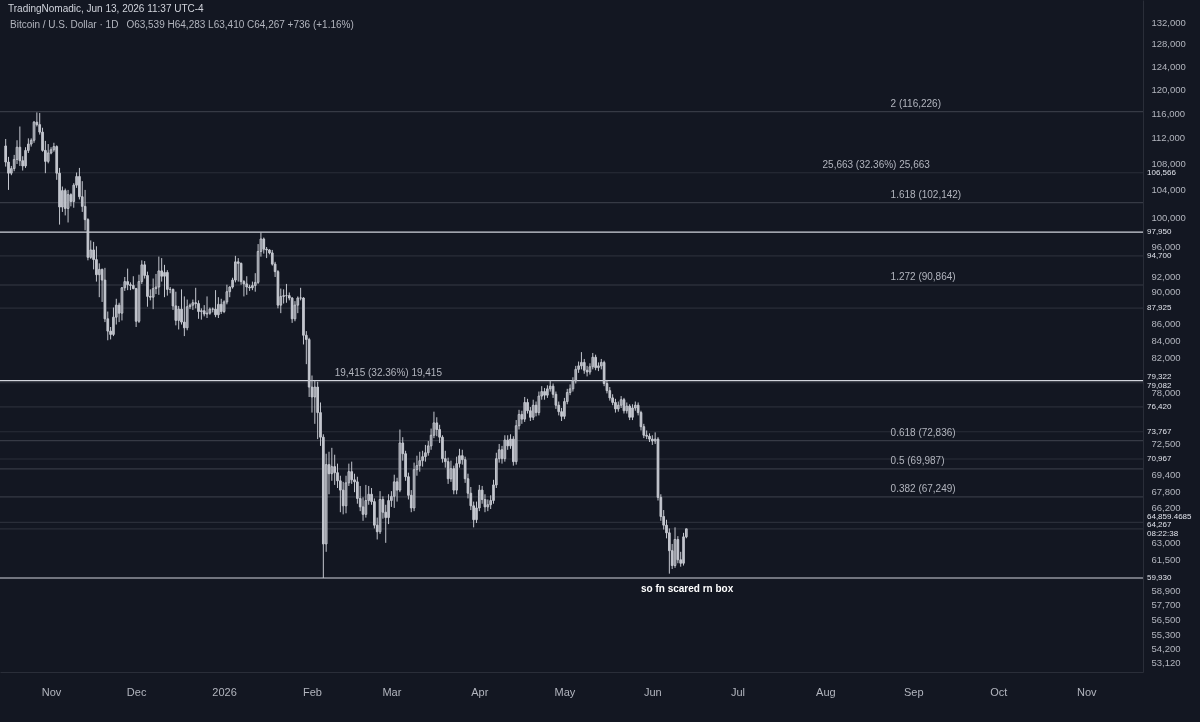 The image size is (1200, 722). What do you see at coordinates (1168, 66) in the screenshot?
I see `y-tick-label: 124,000` at bounding box center [1168, 66].